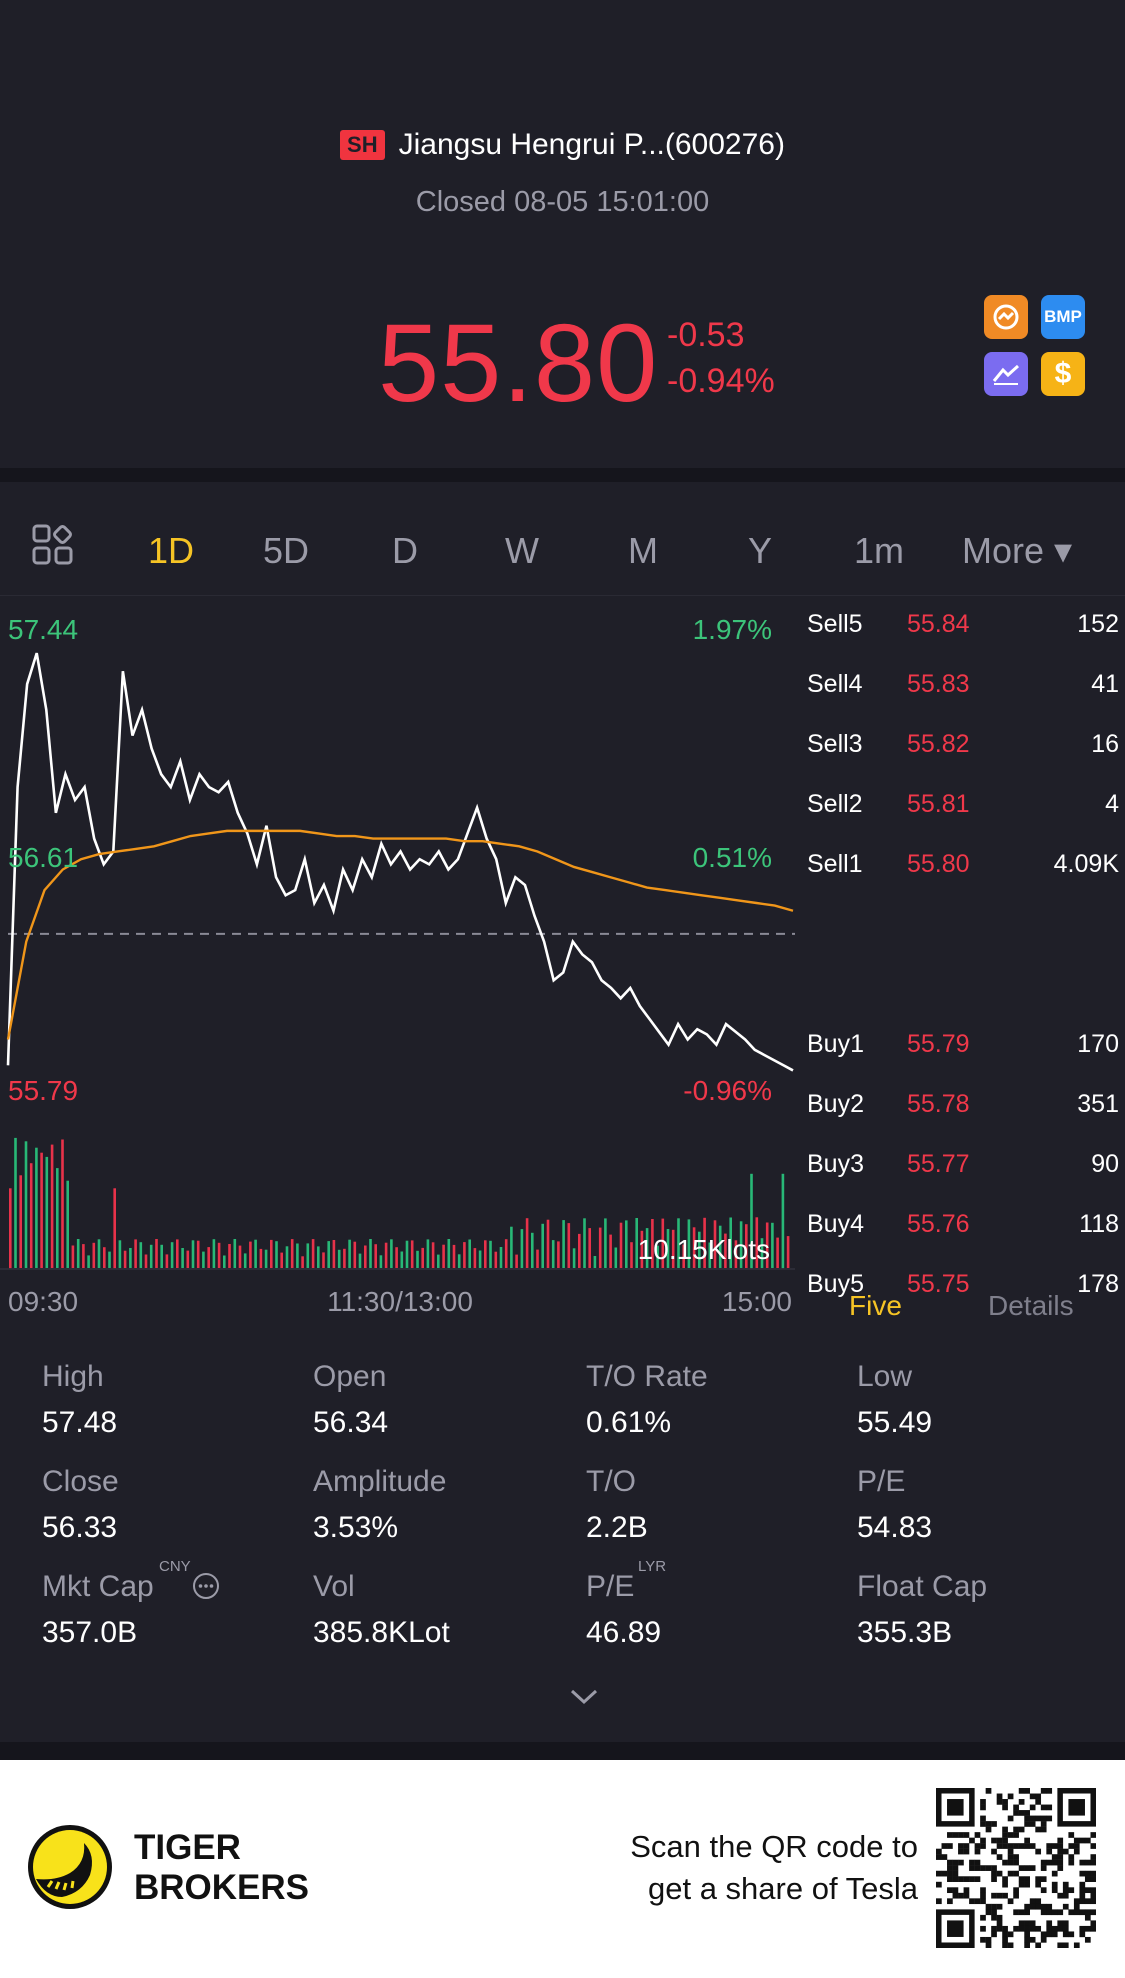  What do you see at coordinates (895, 1422) in the screenshot?
I see `stat-value: 55.49` at bounding box center [895, 1422].